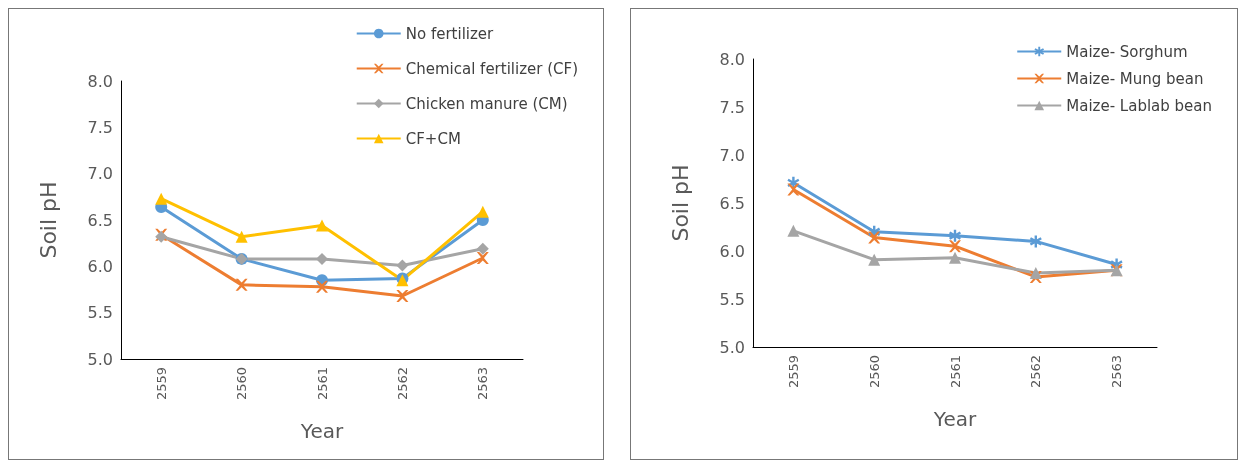 This screenshot has height=464, width=1243. Describe the element at coordinates (1135, 78) in the screenshot. I see `legend-label: Maize- Mung bean` at that location.